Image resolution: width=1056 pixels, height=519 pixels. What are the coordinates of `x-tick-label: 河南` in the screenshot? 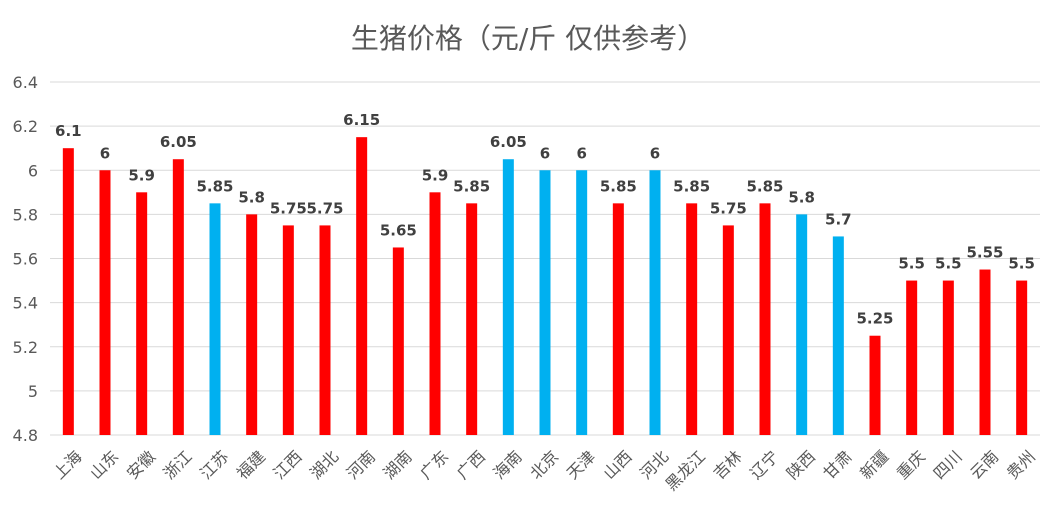 It's located at (361, 465).